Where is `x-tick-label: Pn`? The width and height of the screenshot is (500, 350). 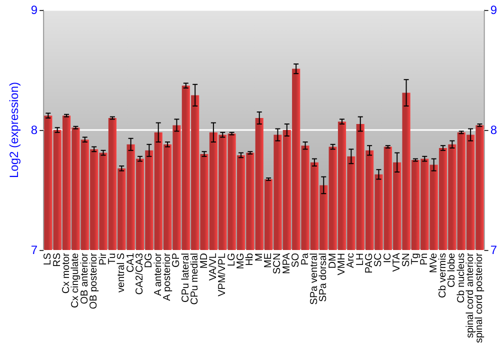
x-tick-label: Pn is located at coordinates (424, 259).